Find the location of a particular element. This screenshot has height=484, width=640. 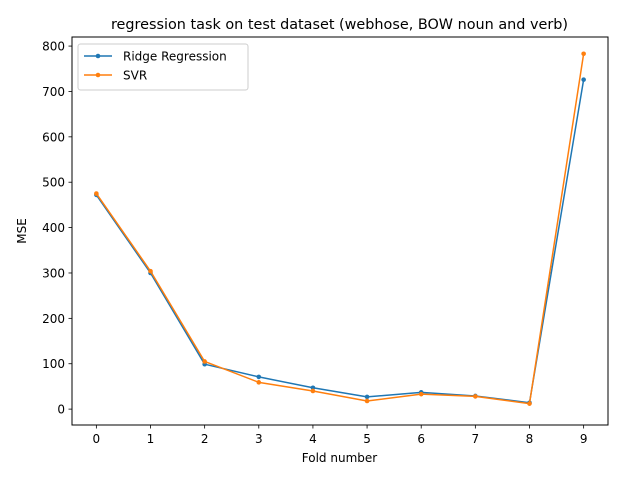

y-tick-label: 0 is located at coordinates (61, 410).